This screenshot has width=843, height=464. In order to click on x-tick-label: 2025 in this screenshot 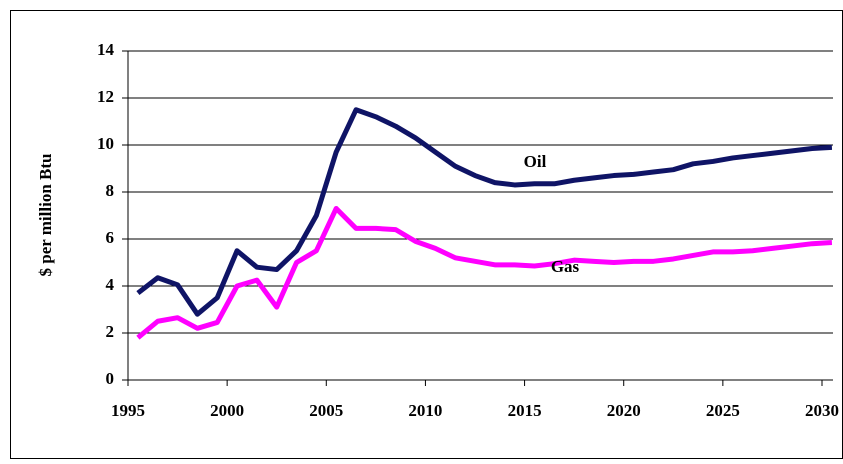, I will do `click(723, 410)`.